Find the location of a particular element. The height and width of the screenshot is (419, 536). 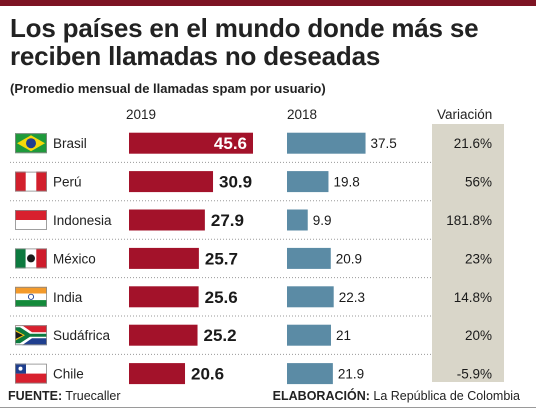

source-text: Truecaller is located at coordinates (93, 396).